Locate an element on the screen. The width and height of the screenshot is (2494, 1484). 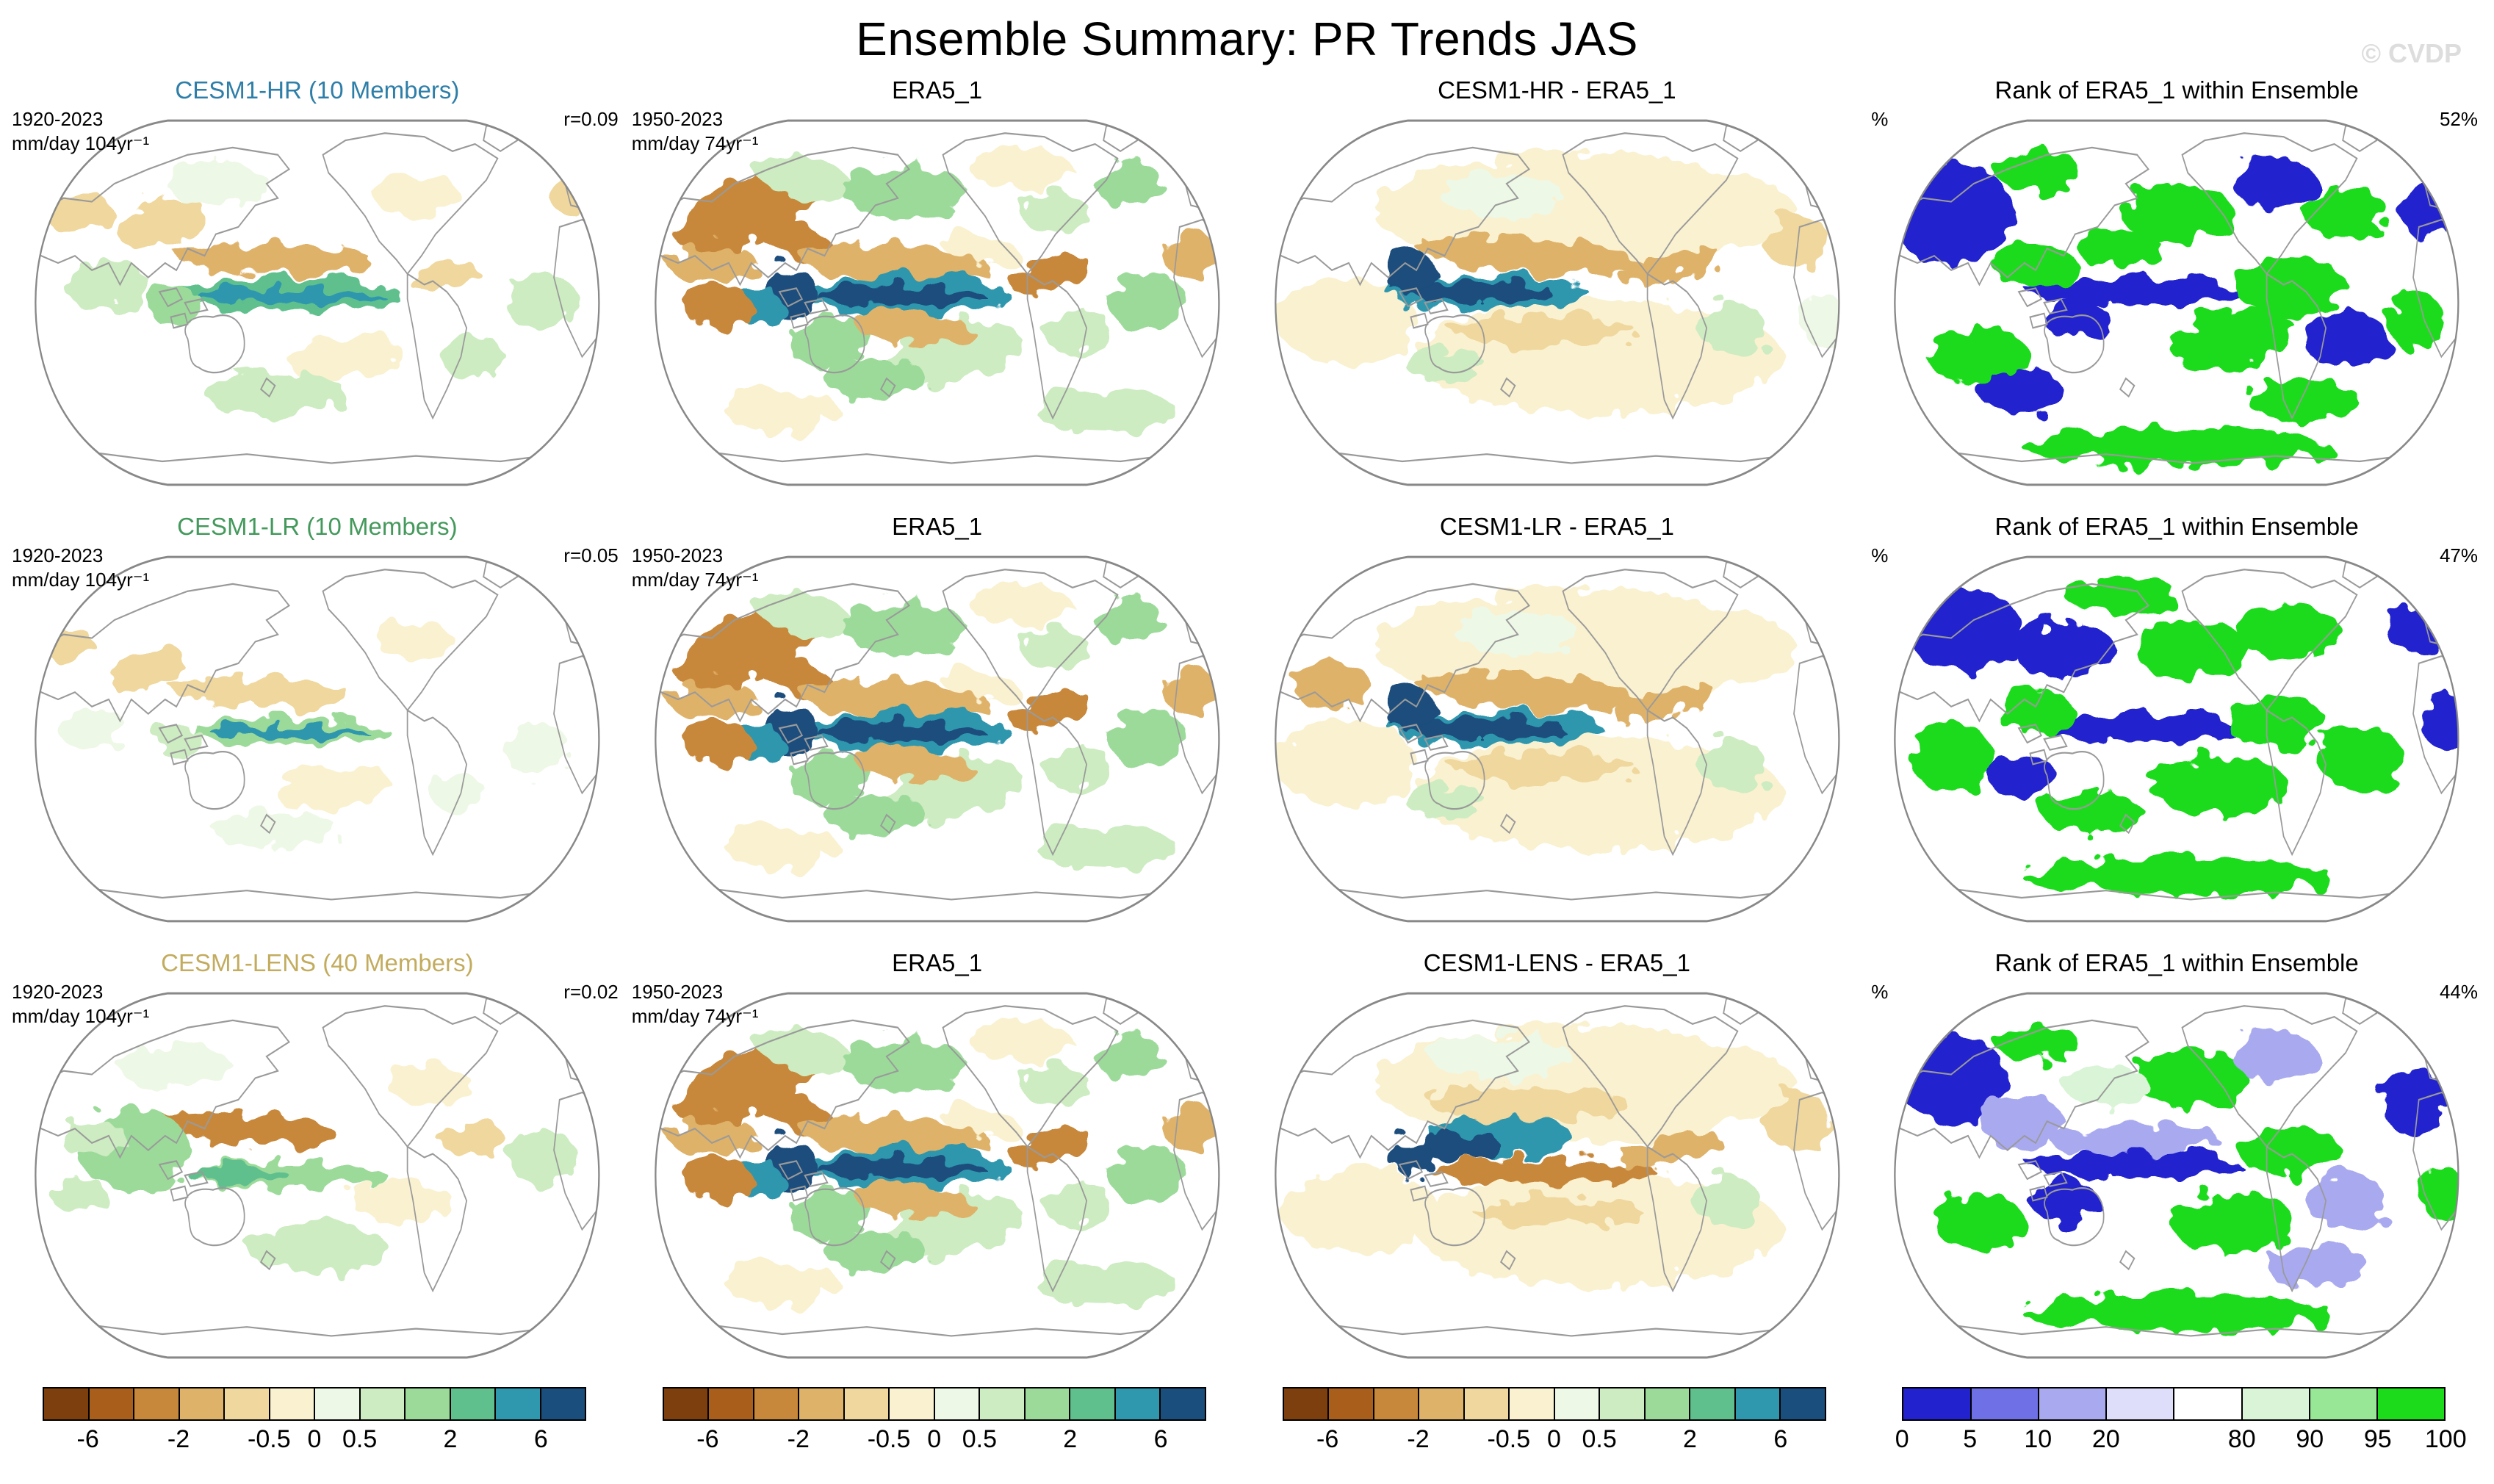
colorbar-ticks: 0 5 10 20 80 90 95 100 is located at coordinates (2181, 1438).